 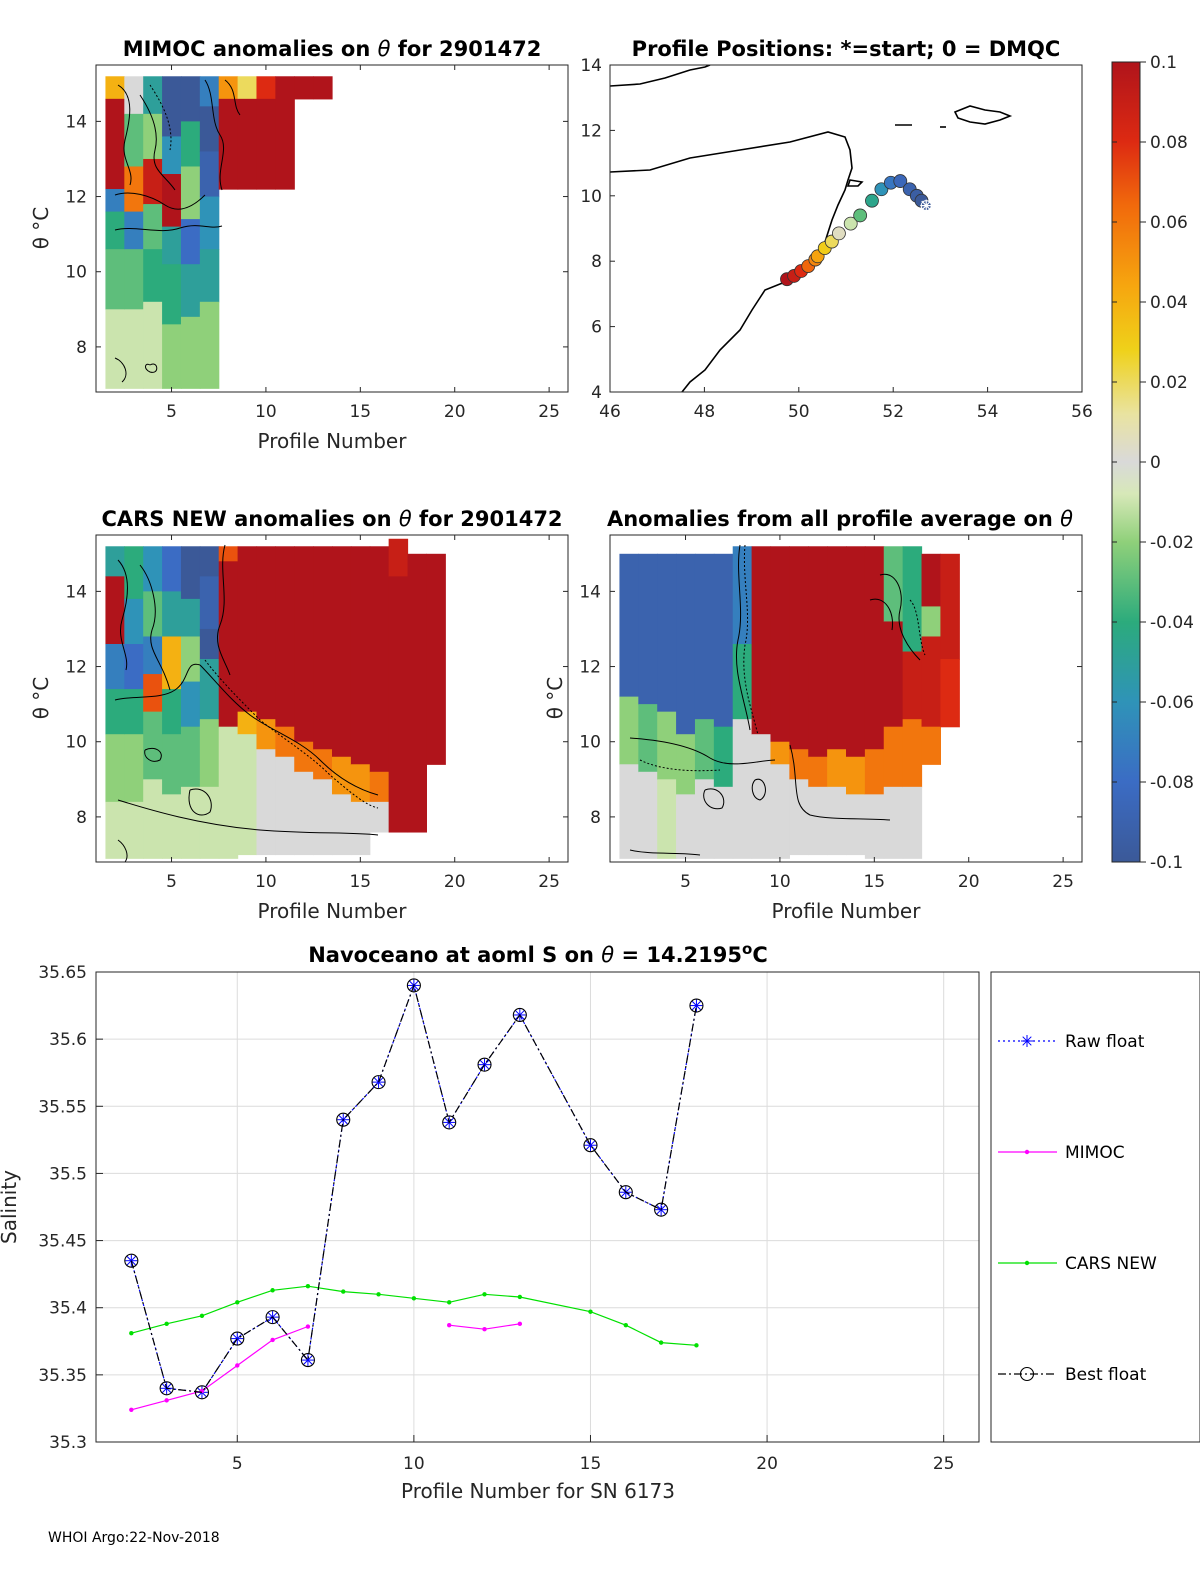 I want to click on y-tick-label: 35.55, so click(x=62, y=1107).